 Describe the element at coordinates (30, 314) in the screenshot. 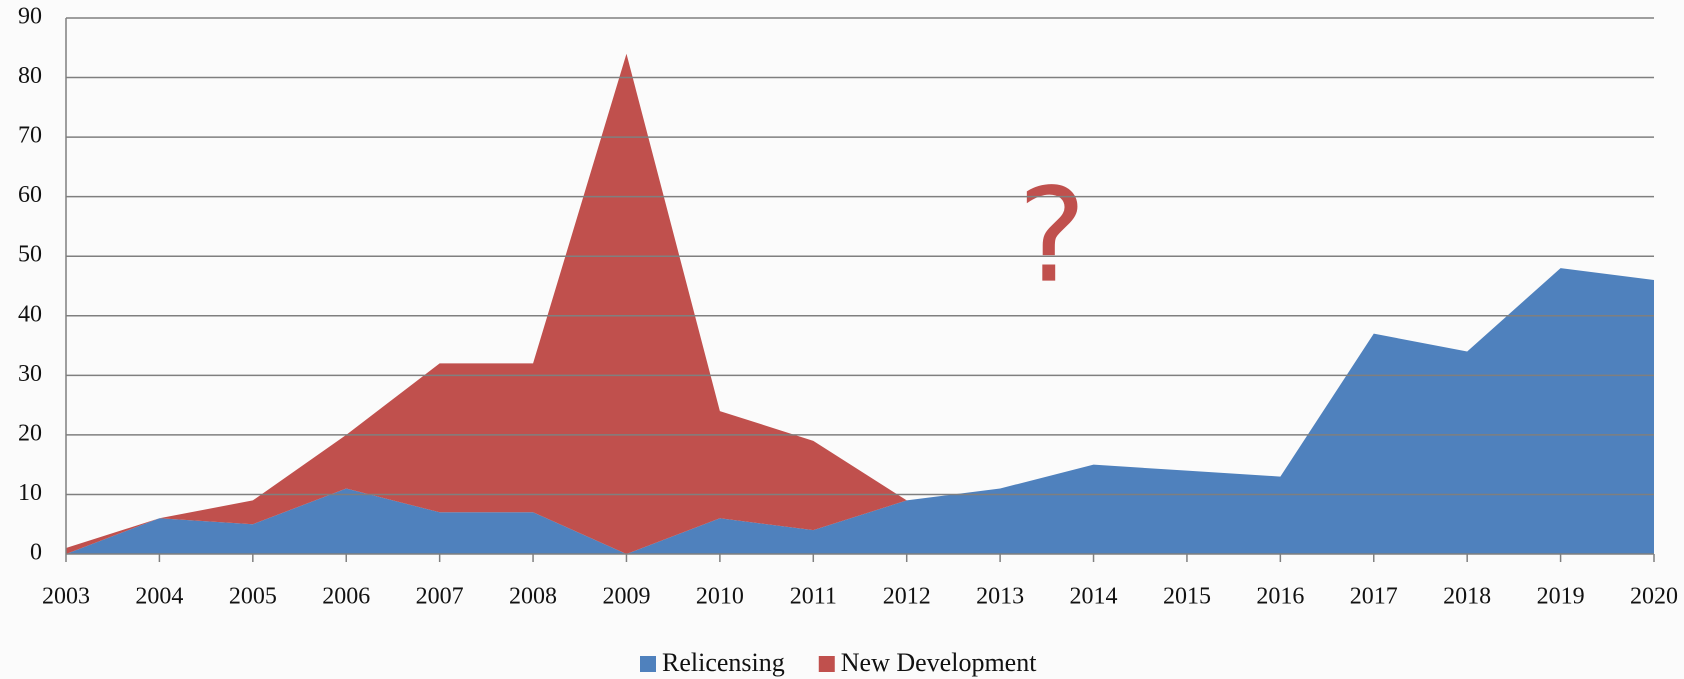

I see `y-tick-label: 40` at that location.